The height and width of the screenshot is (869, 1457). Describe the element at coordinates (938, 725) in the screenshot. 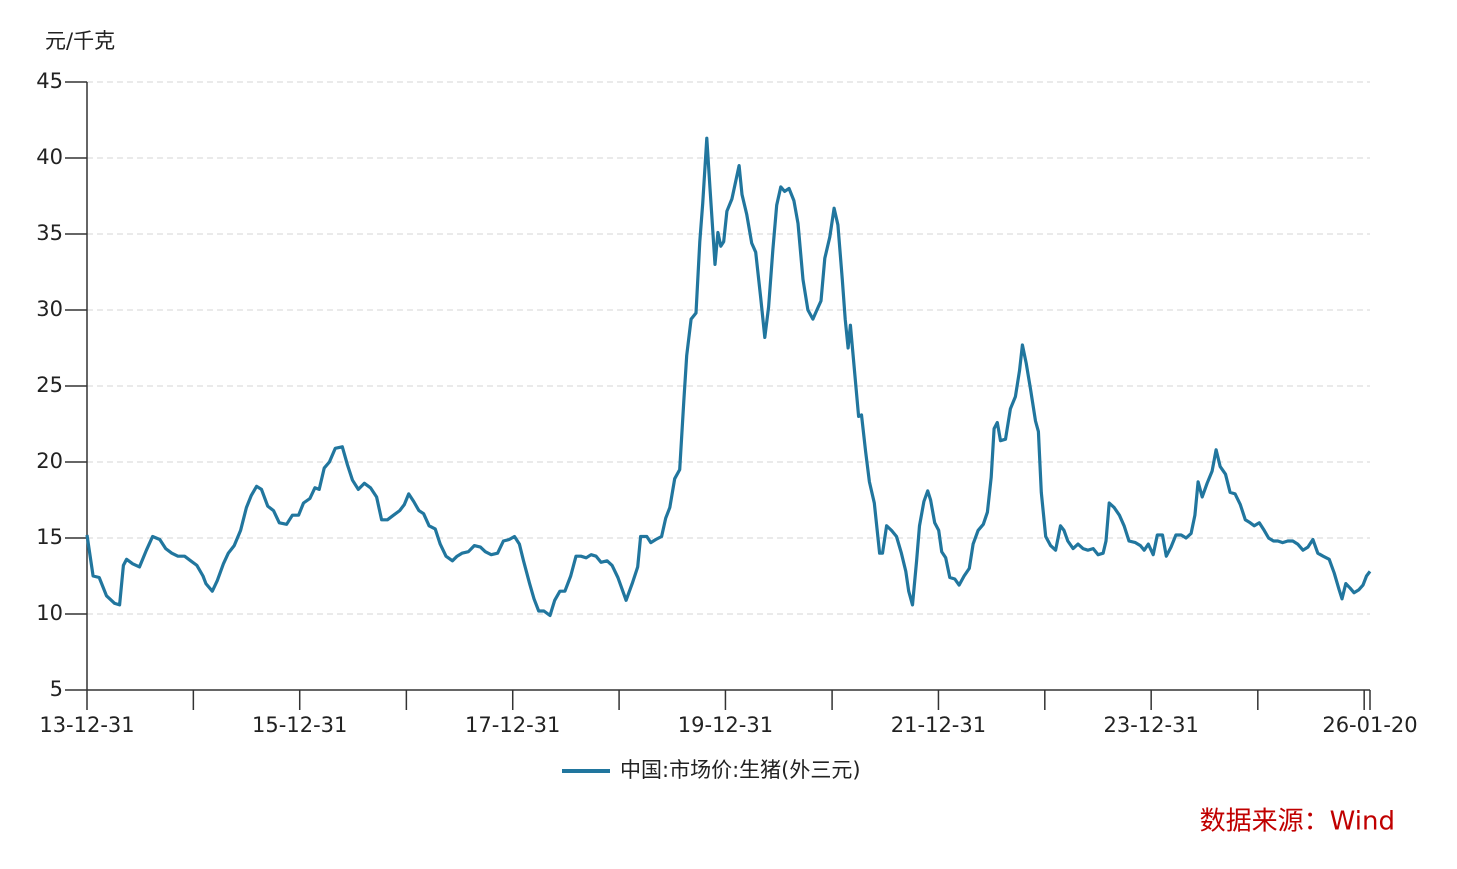

I see `x-tick-label: 21-12-31` at that location.